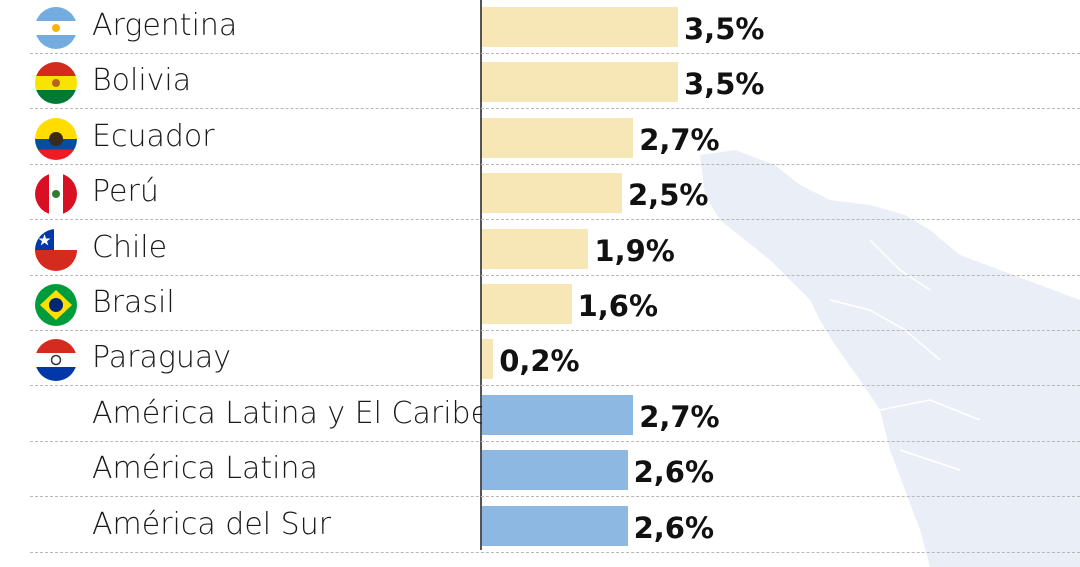  I want to click on category-label: América Latina, so click(205, 469).